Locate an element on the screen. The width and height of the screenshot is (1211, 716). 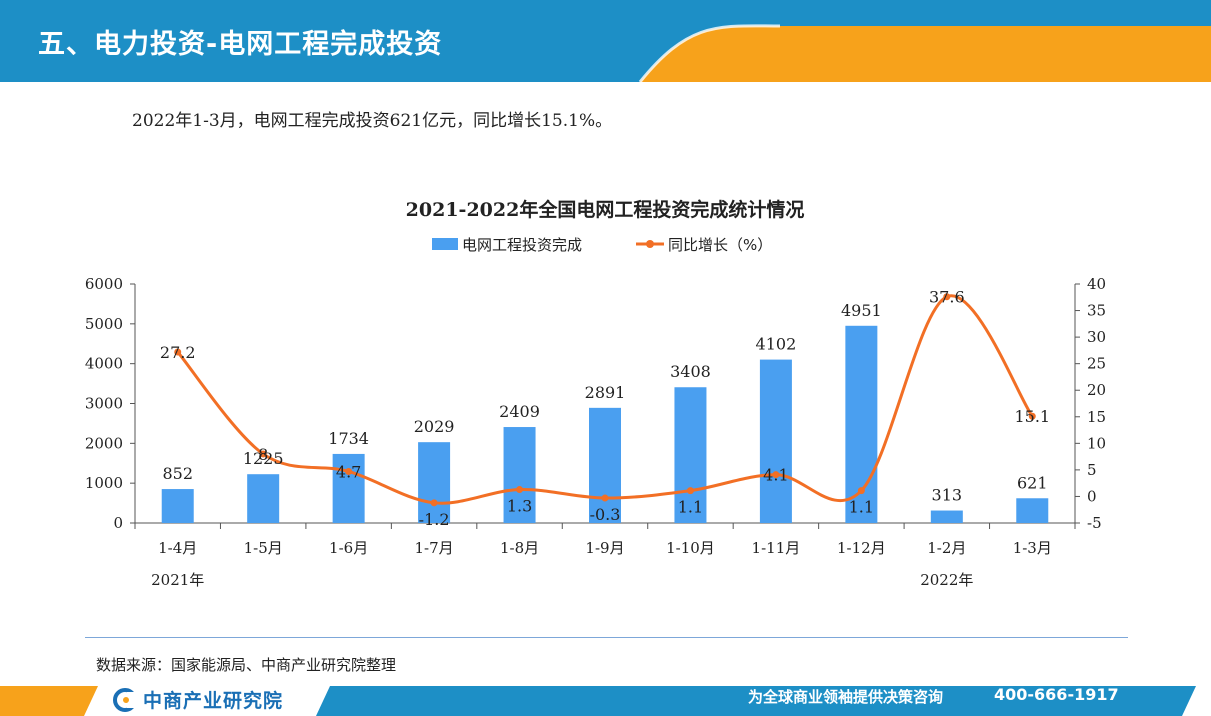
x-year-label: 2022年 is located at coordinates (946, 580).